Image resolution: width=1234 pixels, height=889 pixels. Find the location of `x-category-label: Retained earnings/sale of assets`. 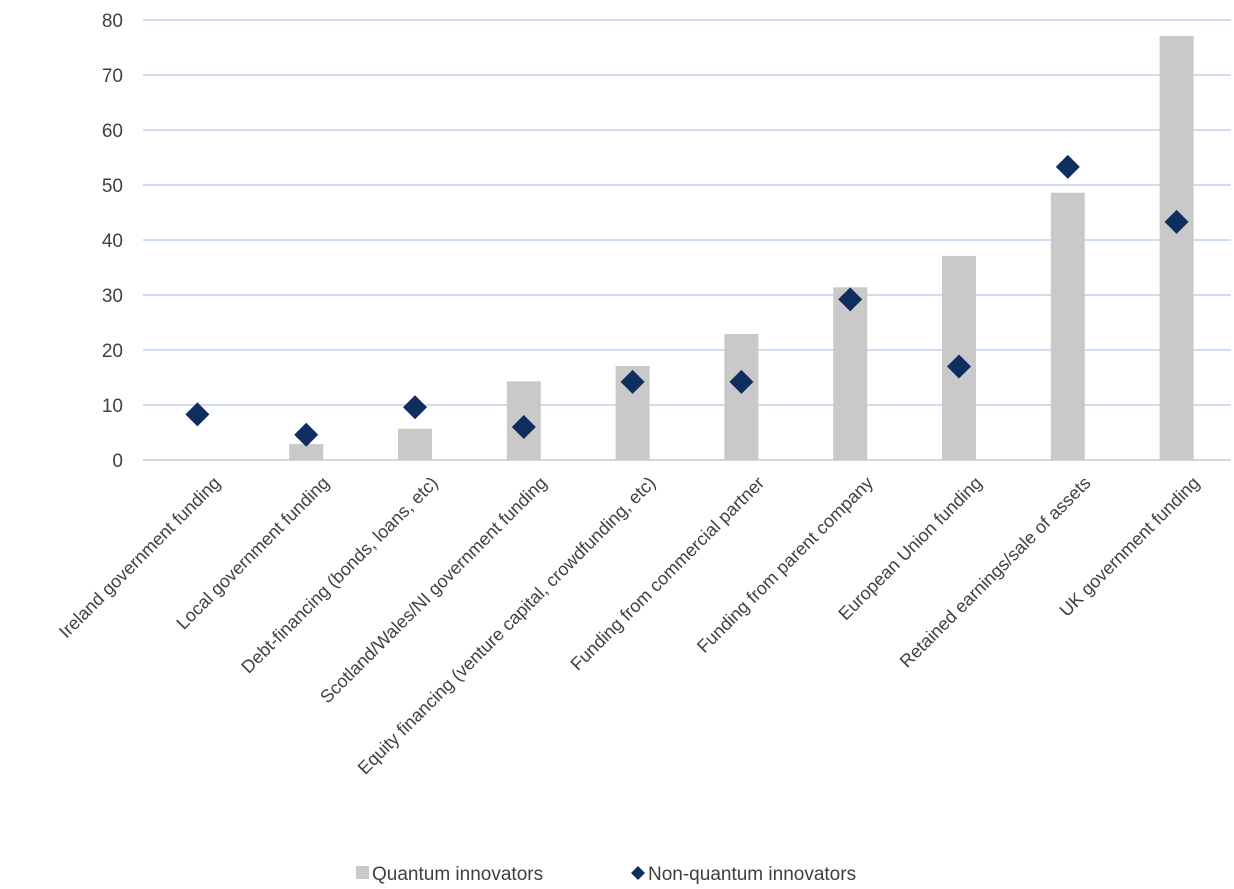

x-category-label: Retained earnings/sale of assets is located at coordinates (995, 572).